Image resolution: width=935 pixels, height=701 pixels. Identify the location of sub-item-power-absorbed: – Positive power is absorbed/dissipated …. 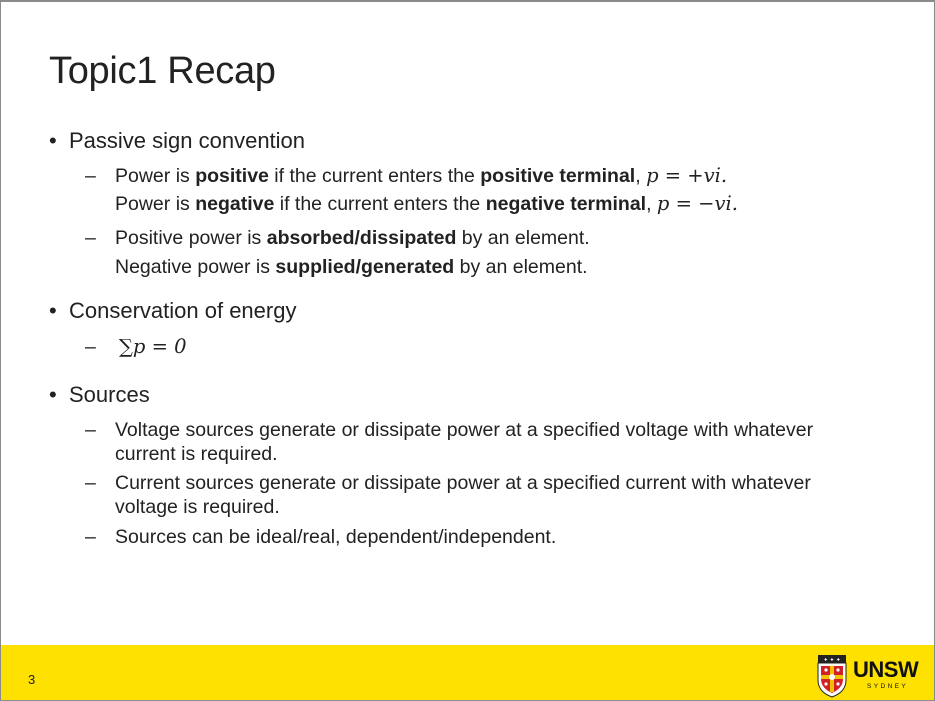
(480, 252).